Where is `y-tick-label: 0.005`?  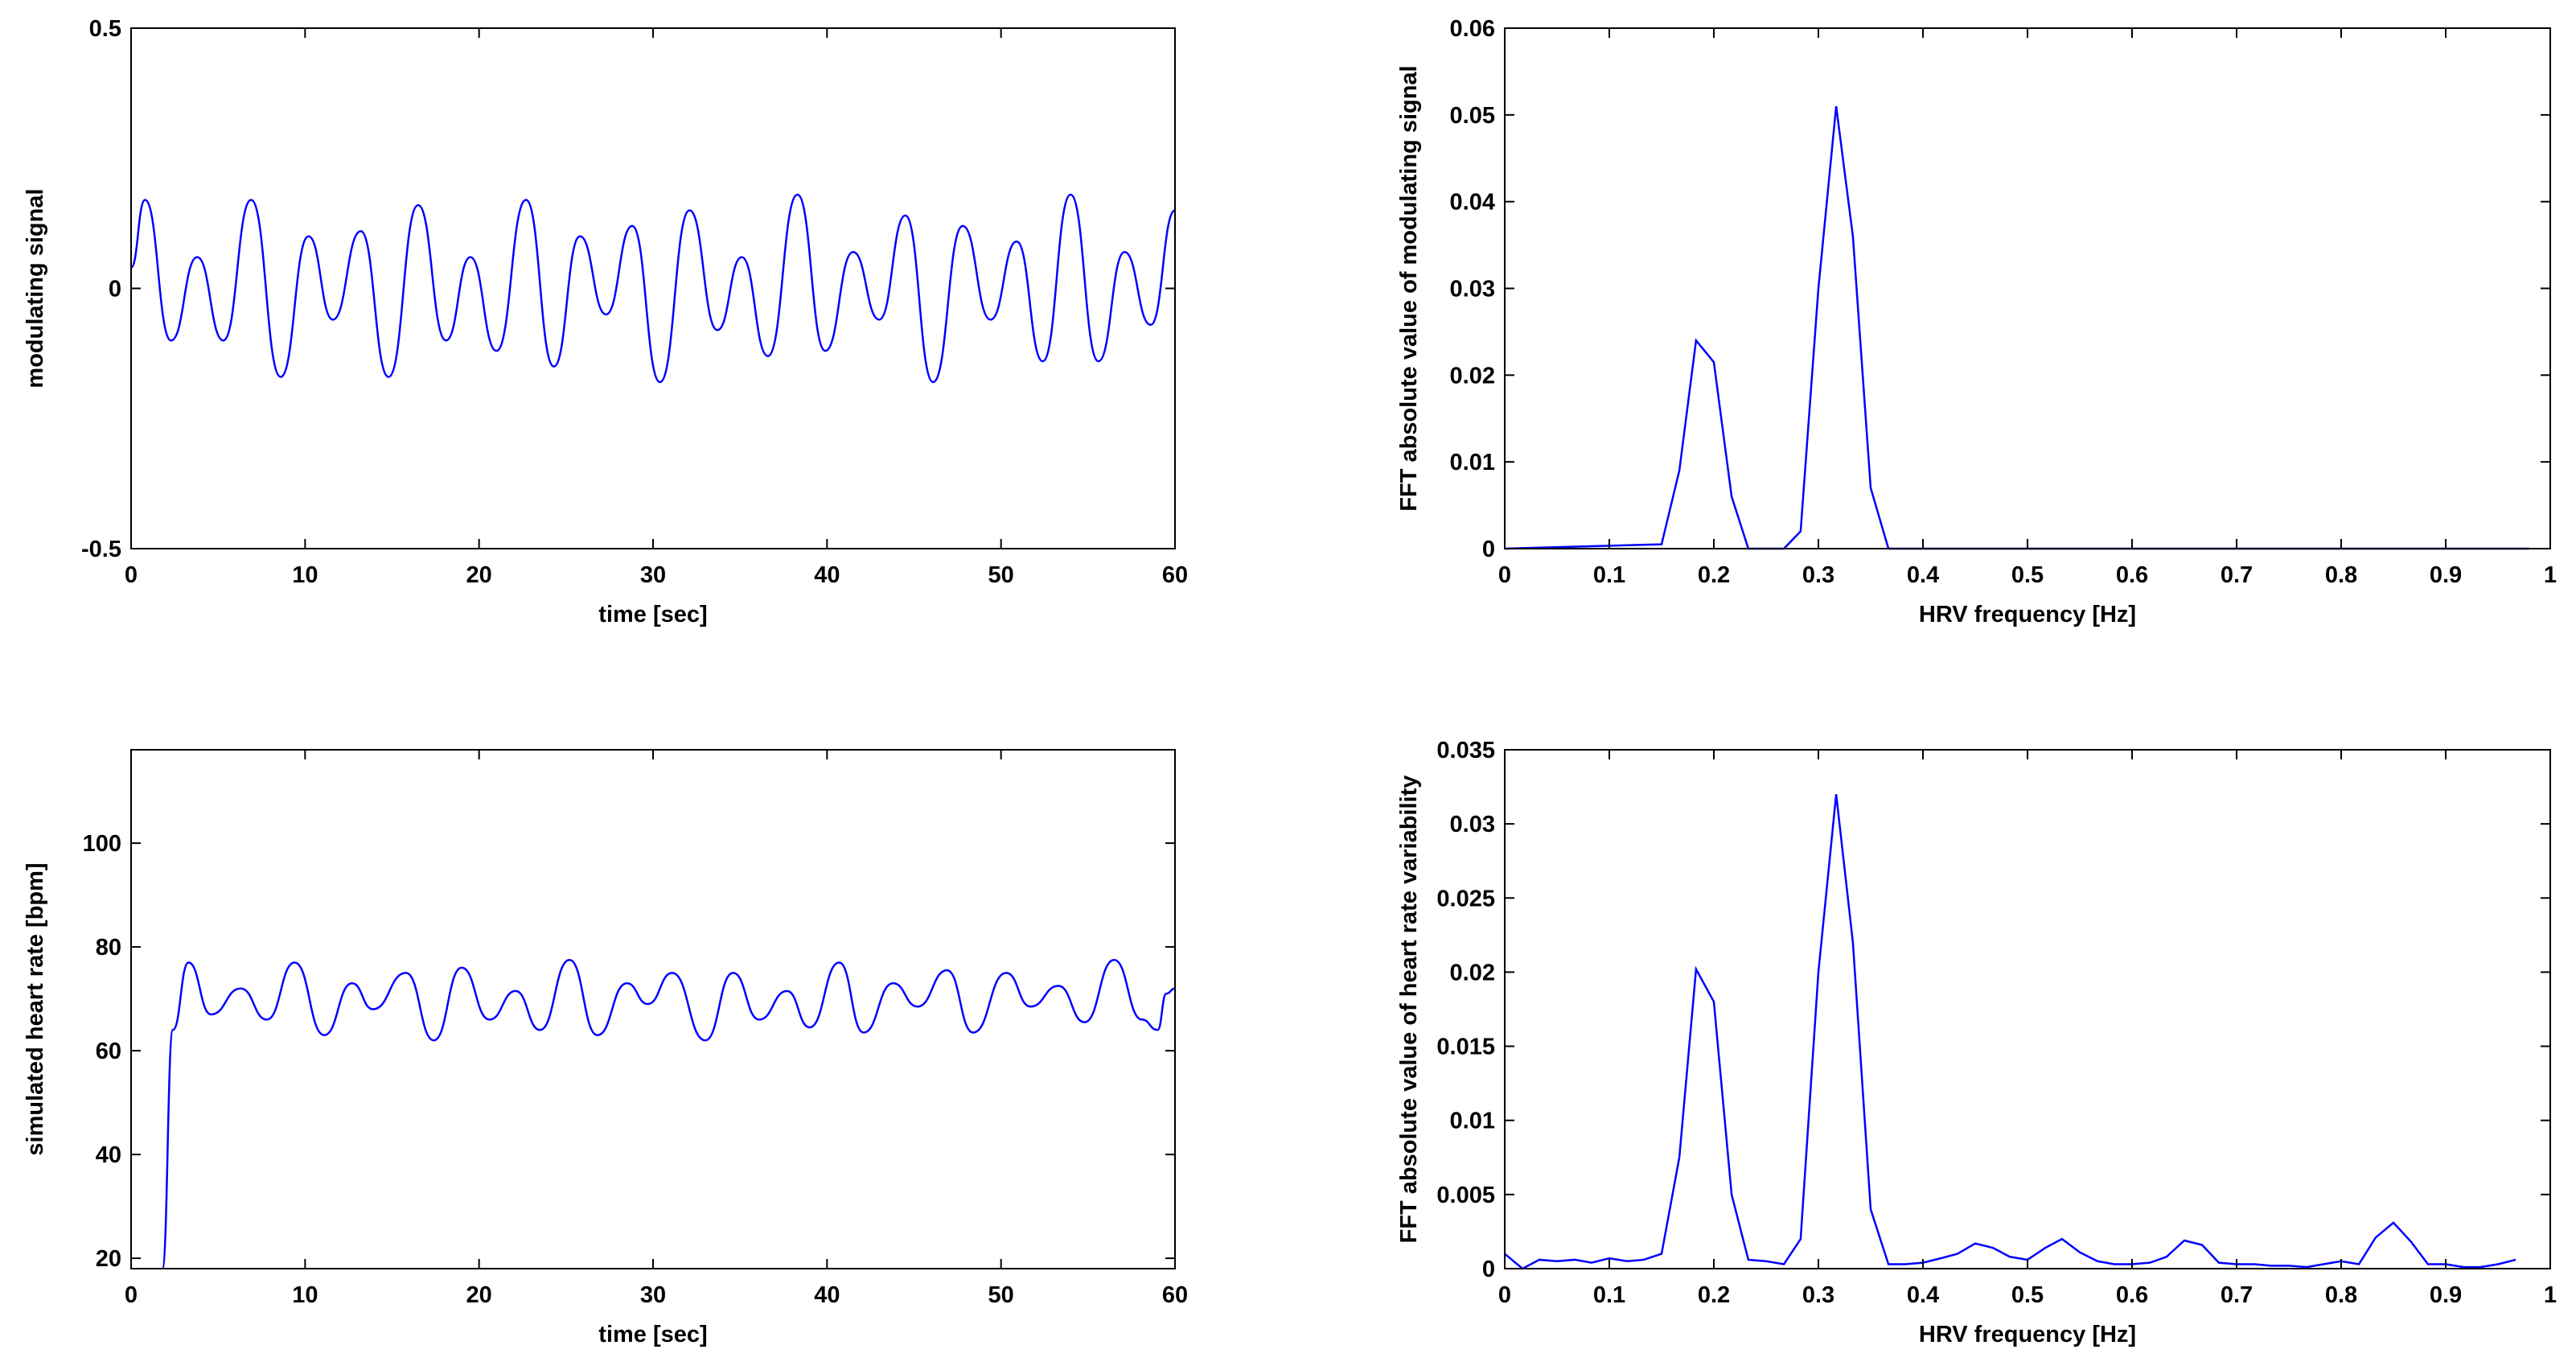
y-tick-label: 0.005 is located at coordinates (1465, 1195).